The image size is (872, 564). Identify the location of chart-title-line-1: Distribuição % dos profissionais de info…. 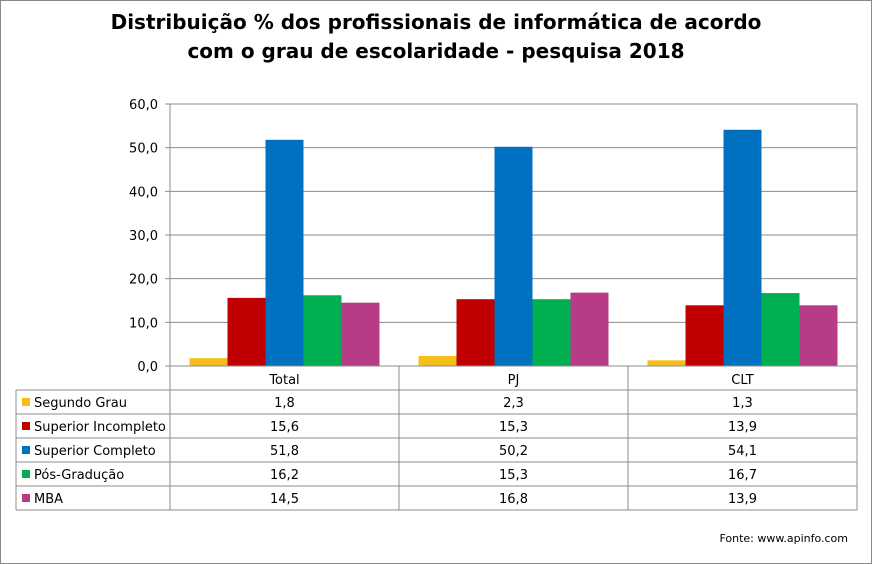
(436, 22).